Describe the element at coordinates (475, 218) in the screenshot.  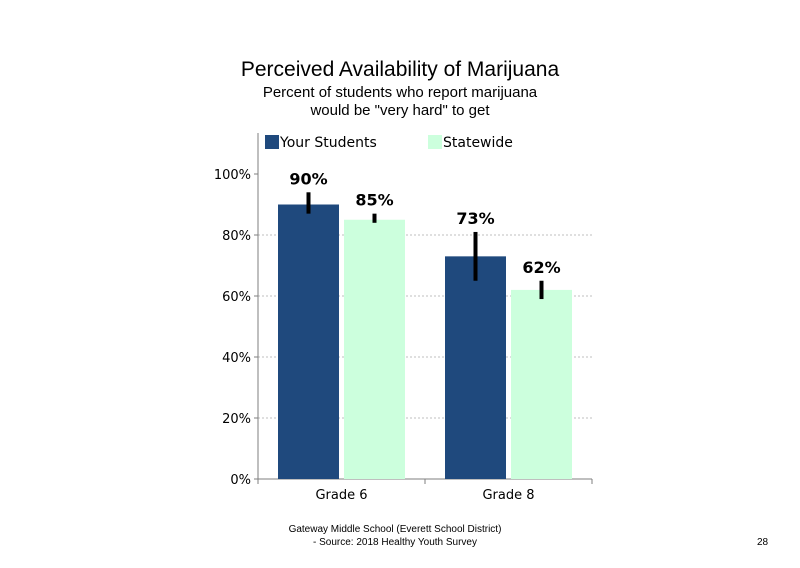
I see `data-label: 73%` at that location.